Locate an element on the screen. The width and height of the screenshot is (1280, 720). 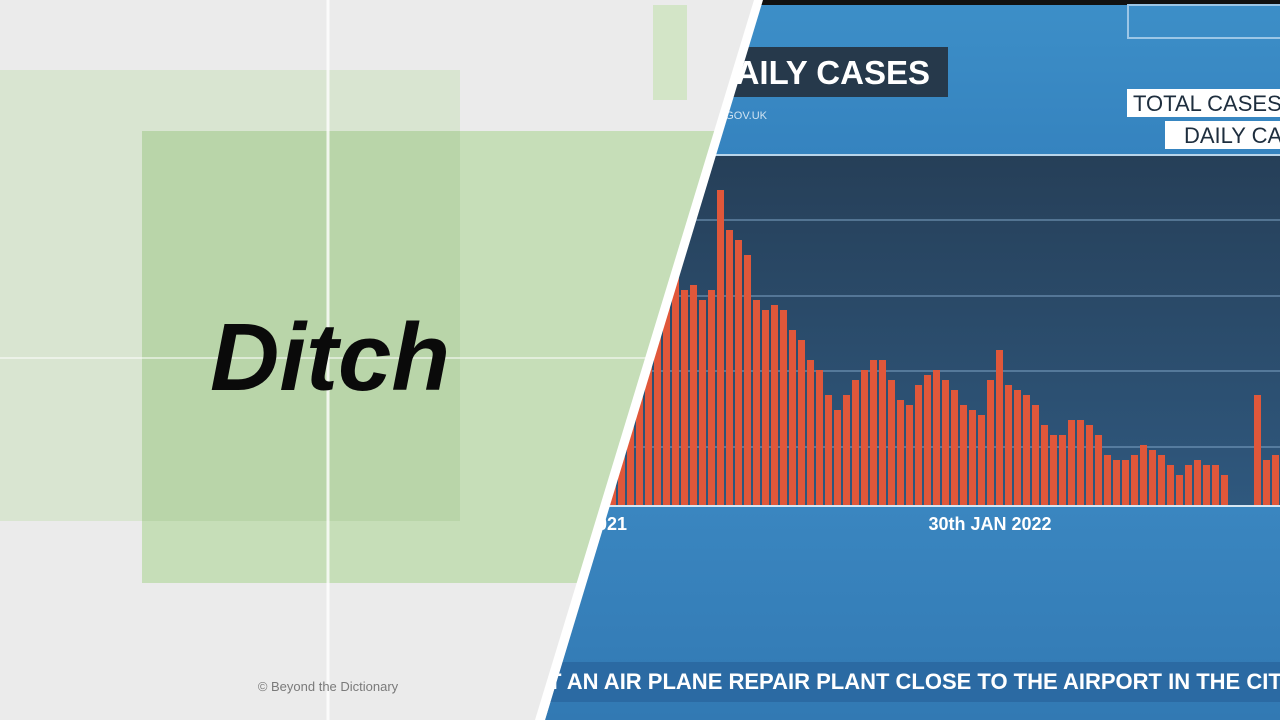
legend-item: TOTAL CASES is located at coordinates (1206, 103).